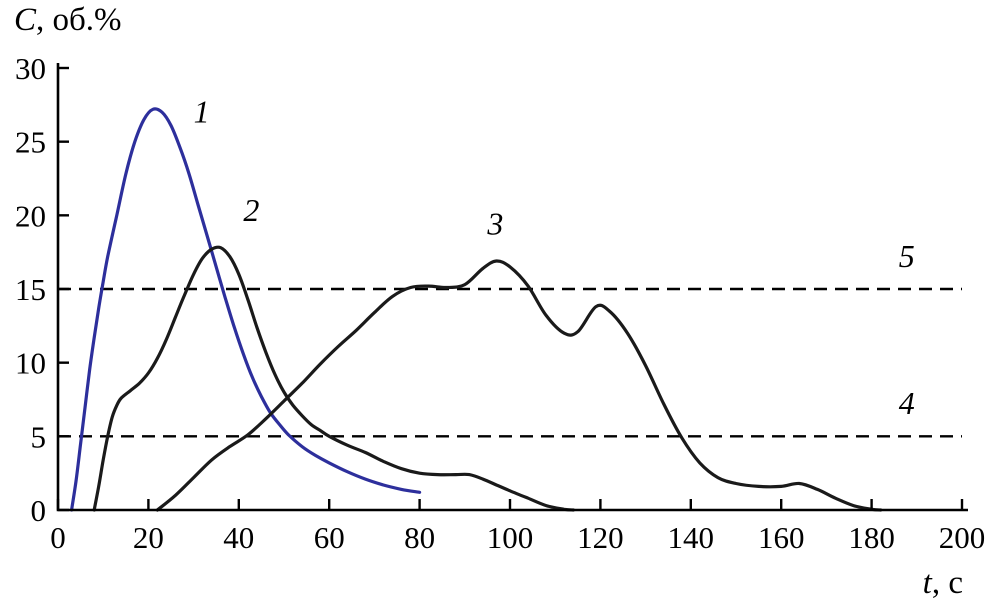 Image resolution: width=1001 pixels, height=602 pixels. Describe the element at coordinates (927, 583) in the screenshot. I see `x-axis-title-symbol: t` at that location.